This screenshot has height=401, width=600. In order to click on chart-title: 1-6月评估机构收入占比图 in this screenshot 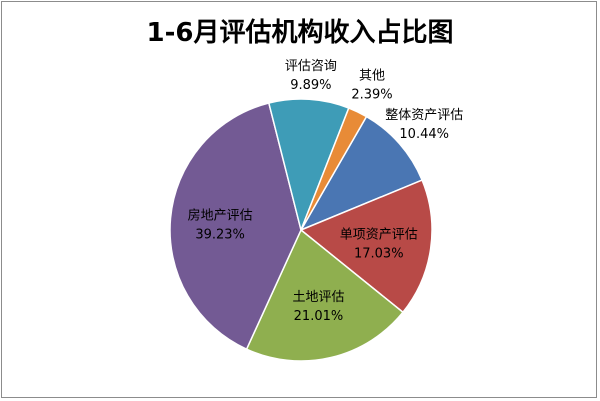, I will do `click(300, 33)`.